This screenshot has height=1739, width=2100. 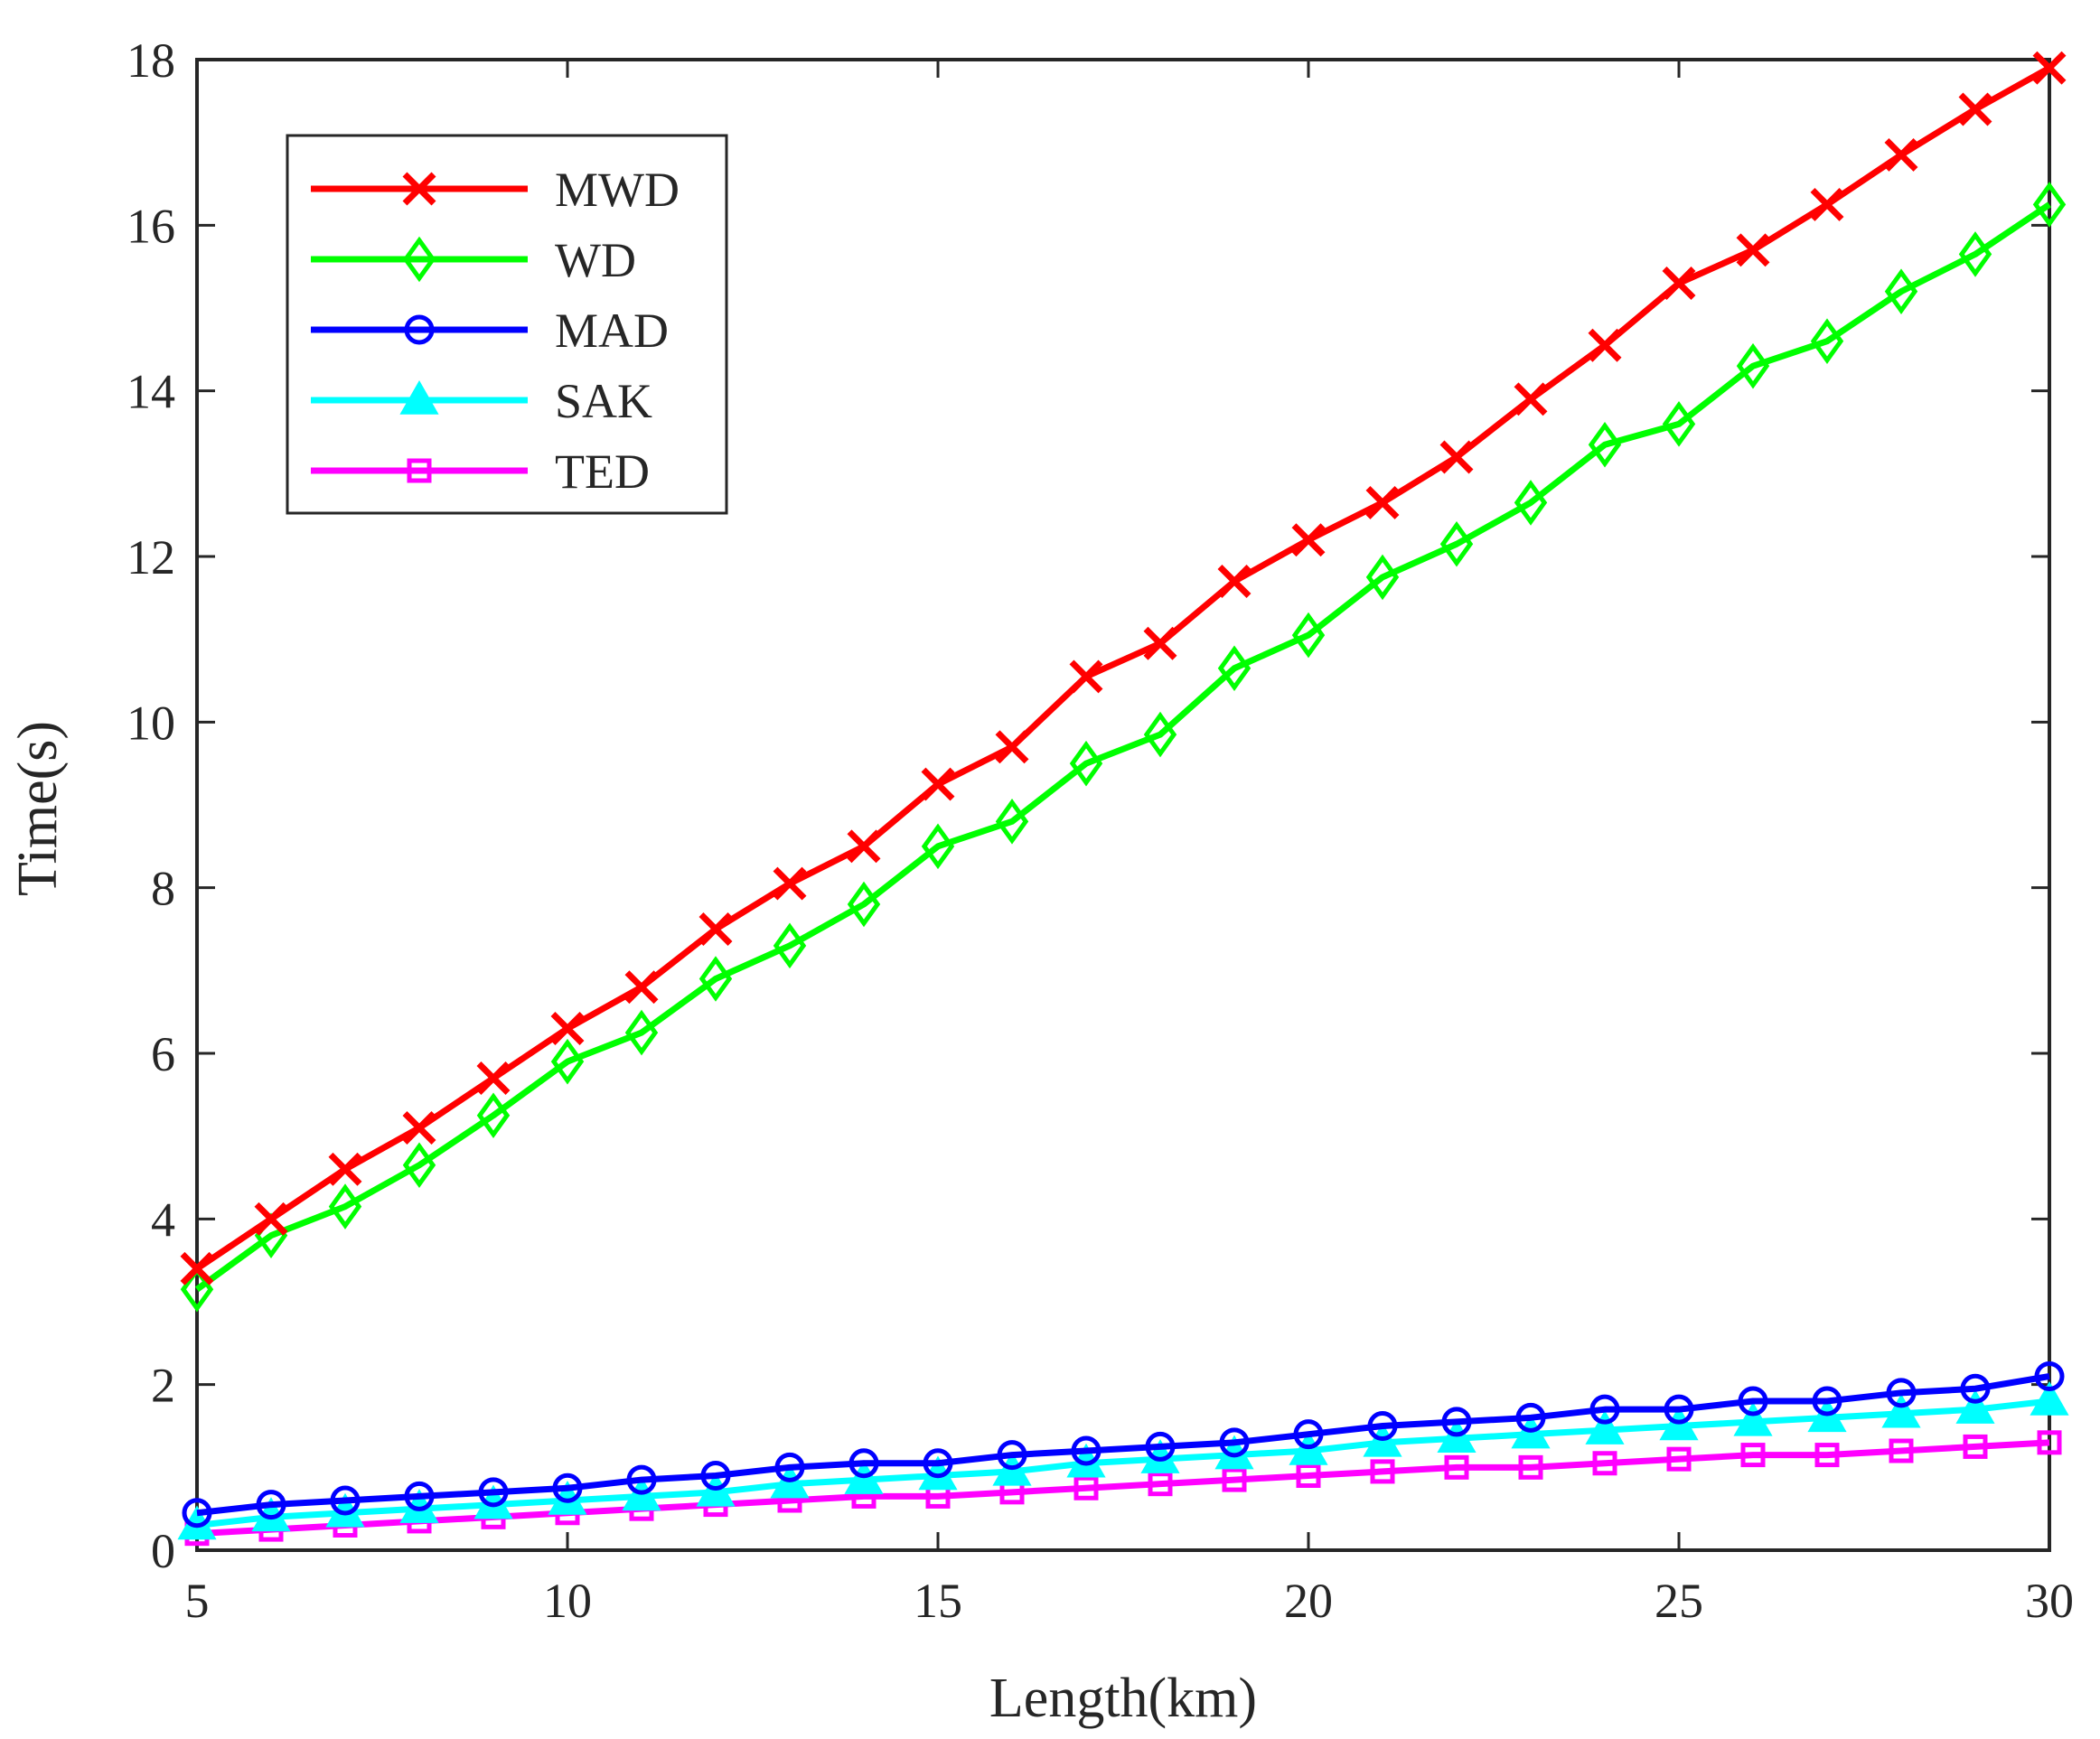 What do you see at coordinates (480, 471) in the screenshot?
I see `legend-item-ted: TED` at bounding box center [480, 471].